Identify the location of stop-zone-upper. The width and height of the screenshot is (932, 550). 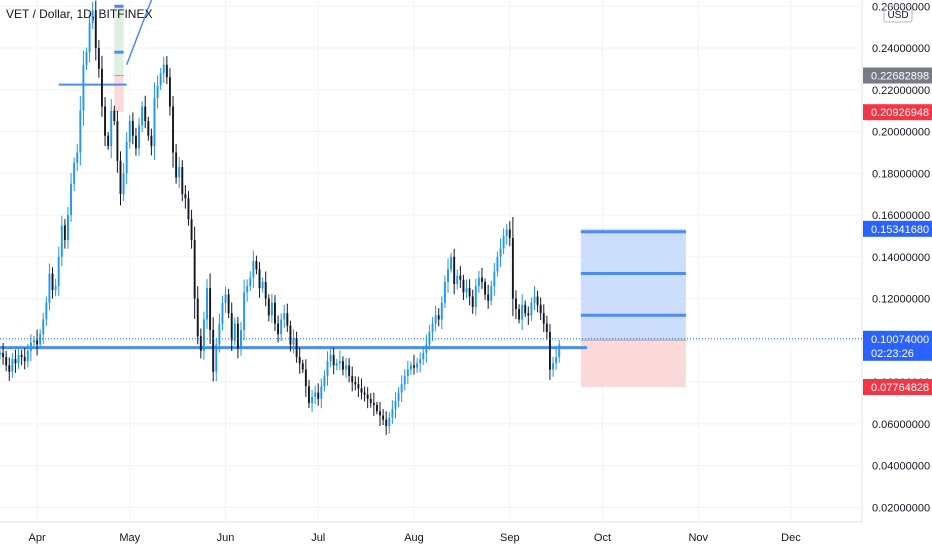
(633, 364).